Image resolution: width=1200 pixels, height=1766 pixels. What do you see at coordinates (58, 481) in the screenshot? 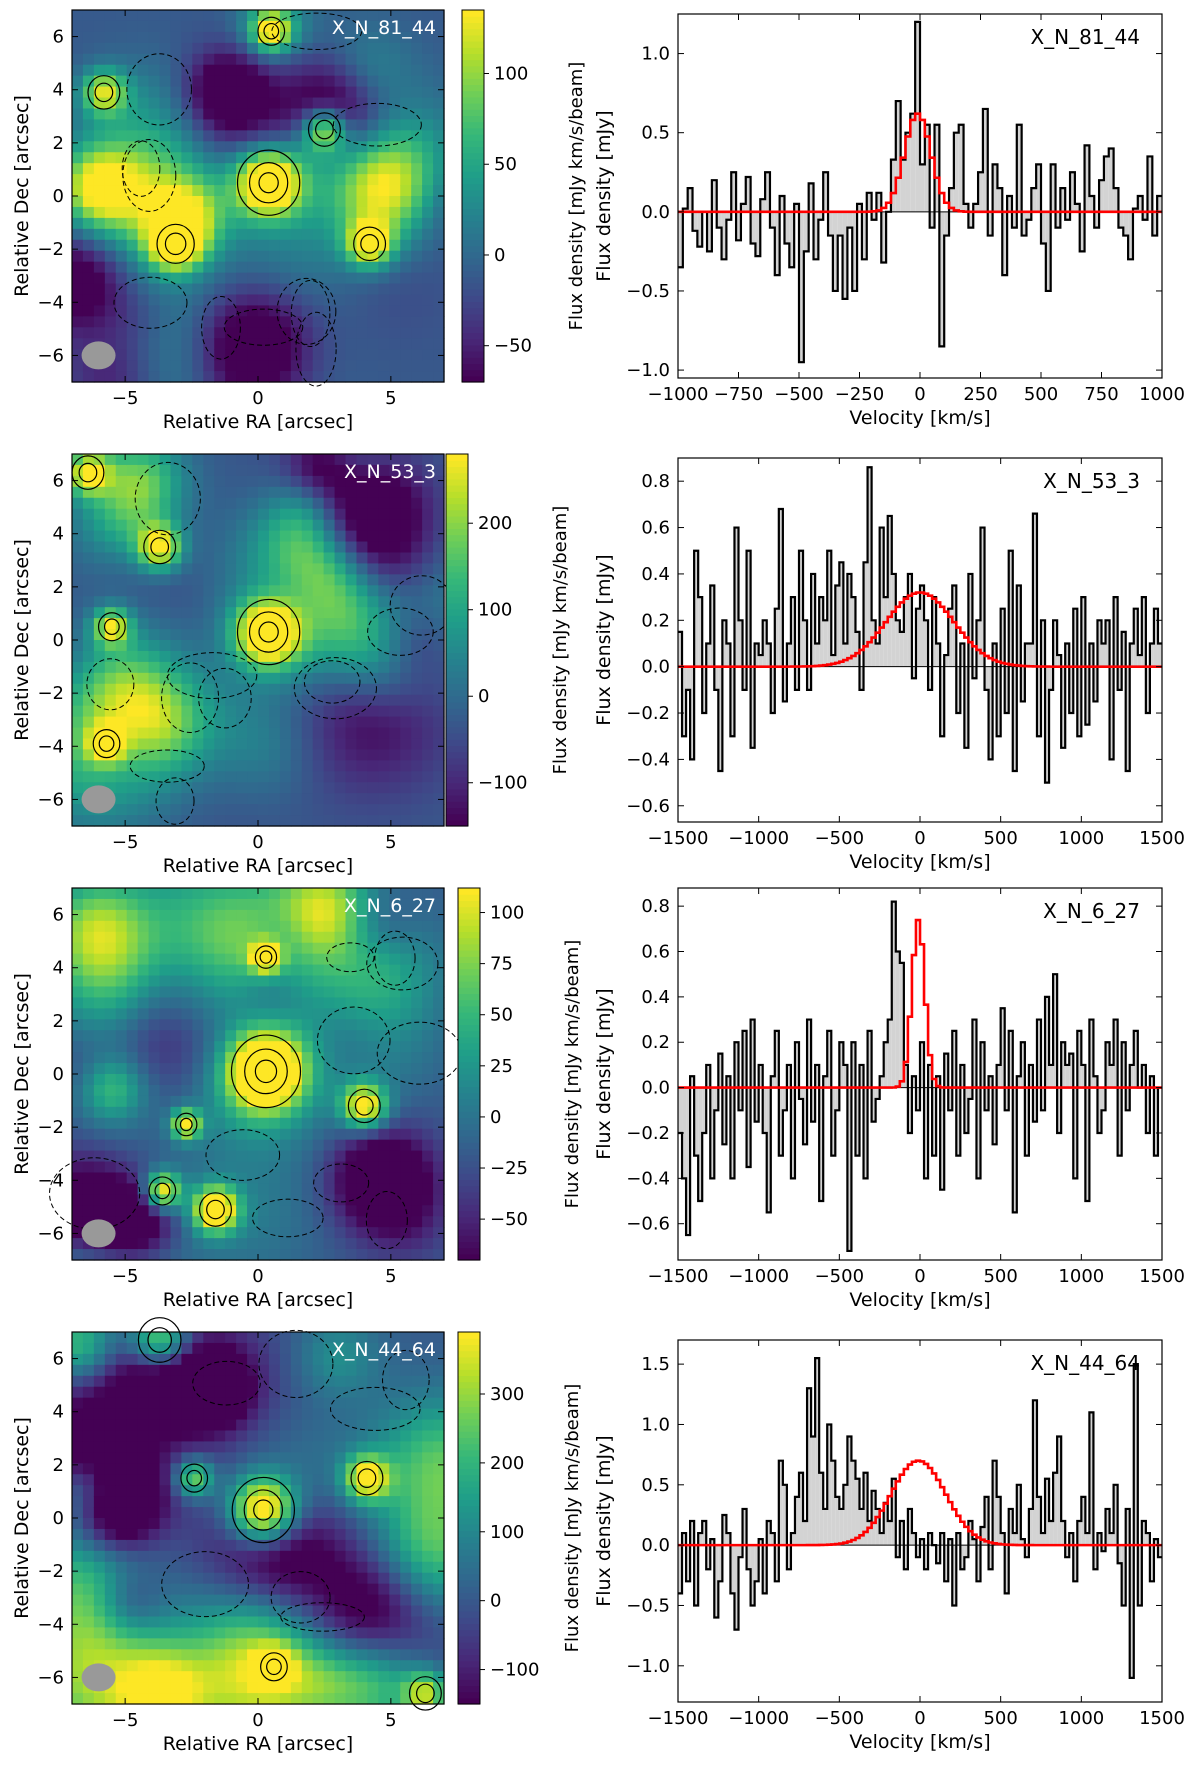
I see `y-tick-label: 6` at bounding box center [58, 481].